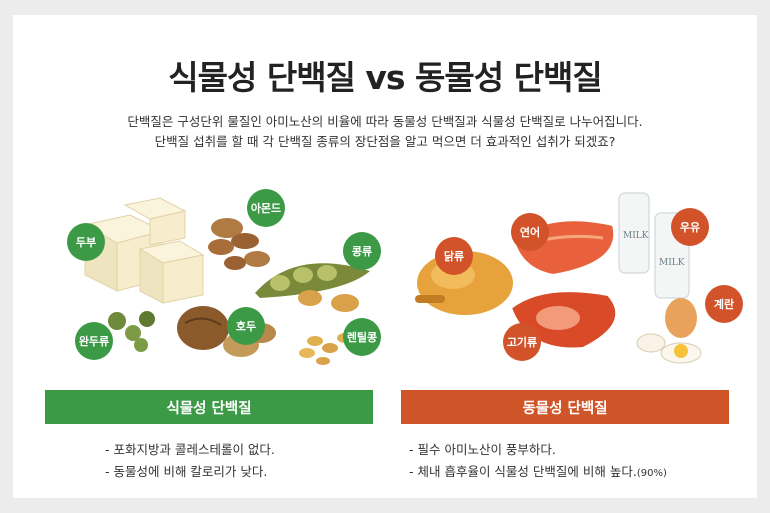  I want to click on plant-point-1: - 포화지방과 콜레스테롤이 없다., so click(190, 449).